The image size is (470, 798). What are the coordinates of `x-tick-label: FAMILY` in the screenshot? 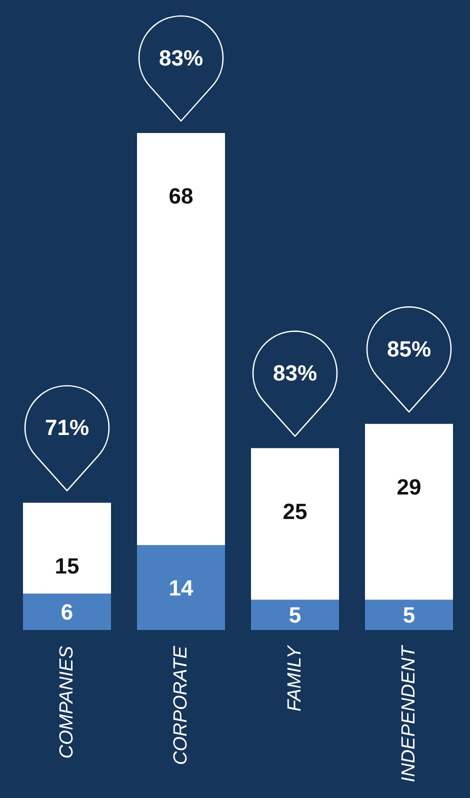 It's located at (295, 678).